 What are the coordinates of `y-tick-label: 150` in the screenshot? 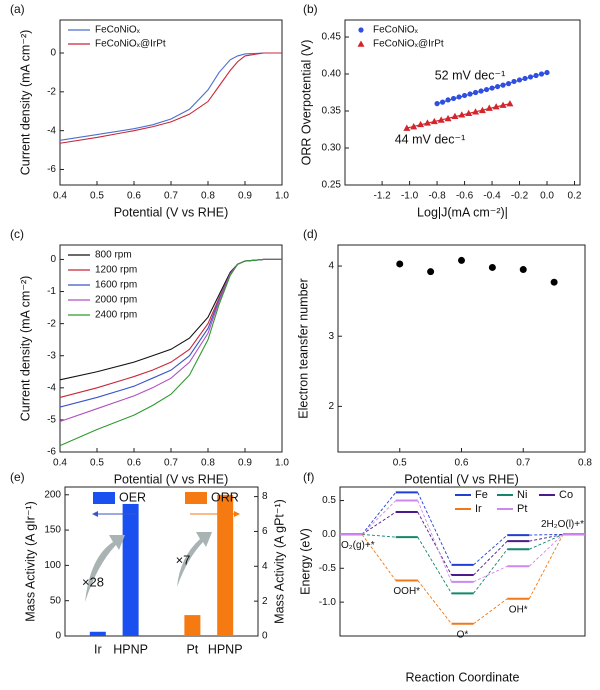 It's located at (52, 530).